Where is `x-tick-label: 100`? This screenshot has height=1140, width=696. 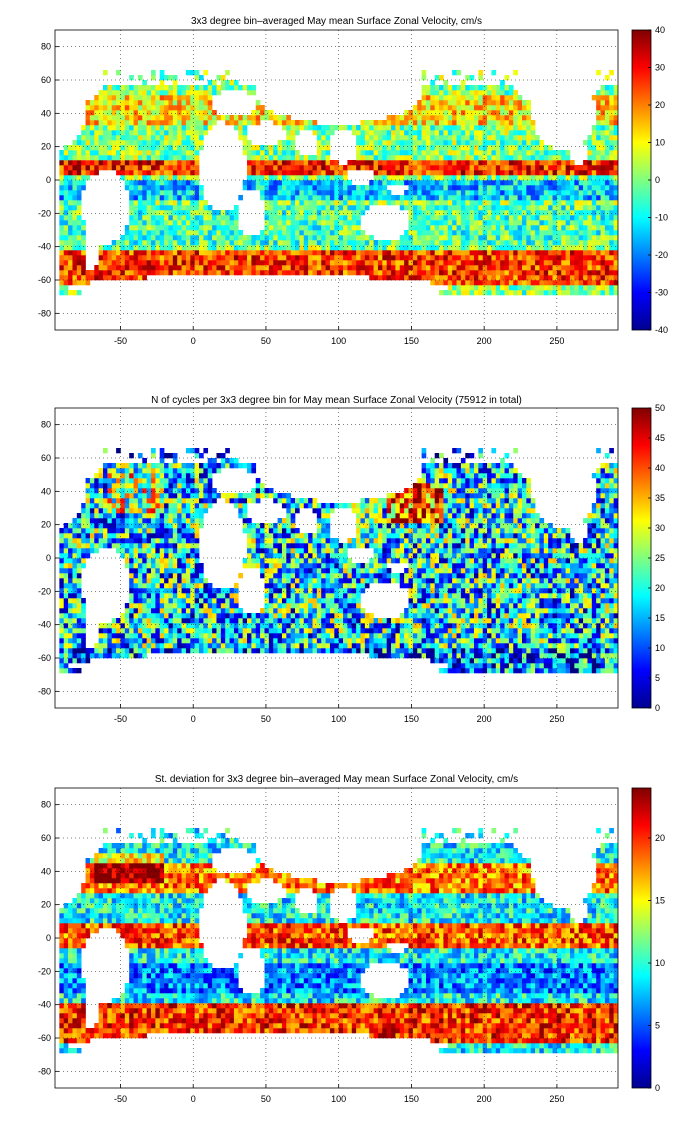 x-tick-label: 100 is located at coordinates (338, 341).